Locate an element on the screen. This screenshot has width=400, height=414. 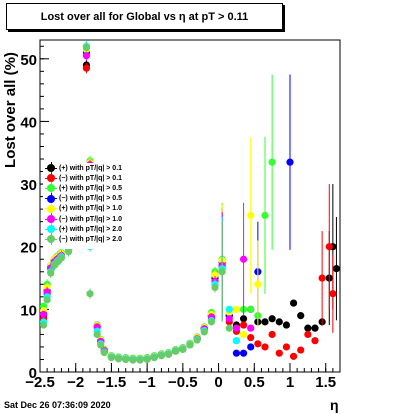
x-tick-label: −2.5 is located at coordinates (40, 382).